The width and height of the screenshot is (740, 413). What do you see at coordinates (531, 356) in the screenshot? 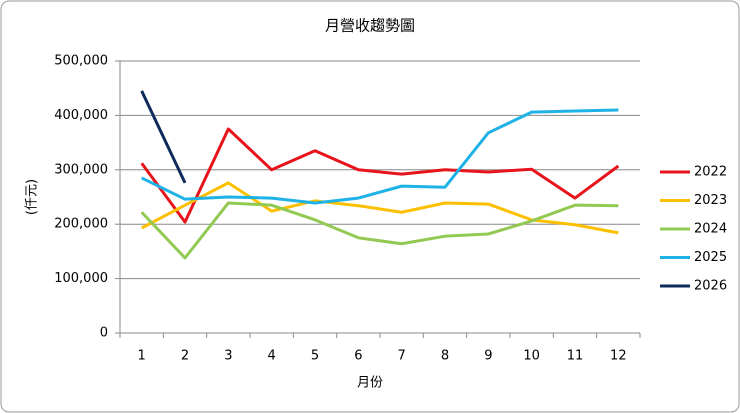
I see `x-tick-label: 10` at bounding box center [531, 356].